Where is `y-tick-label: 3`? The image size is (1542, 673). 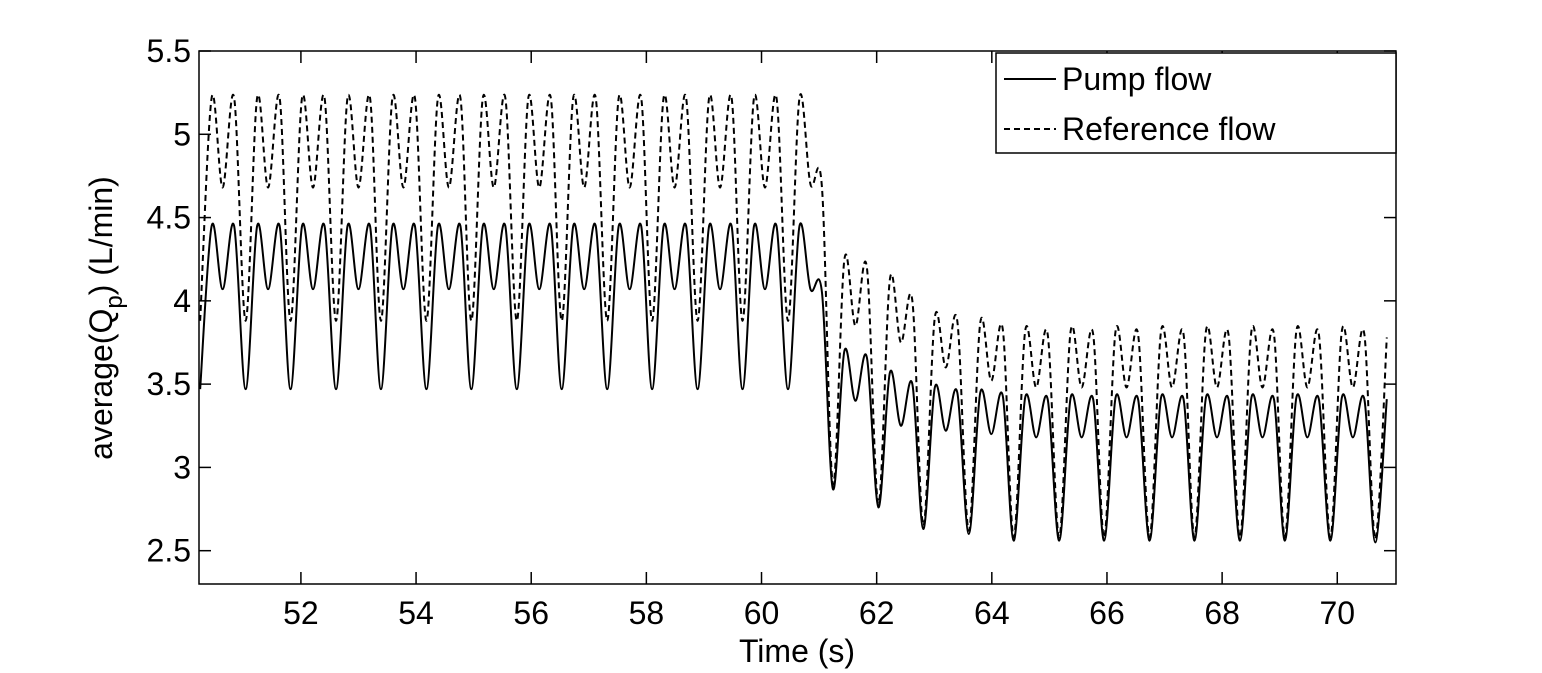 y-tick-label: 3 is located at coordinates (182, 467).